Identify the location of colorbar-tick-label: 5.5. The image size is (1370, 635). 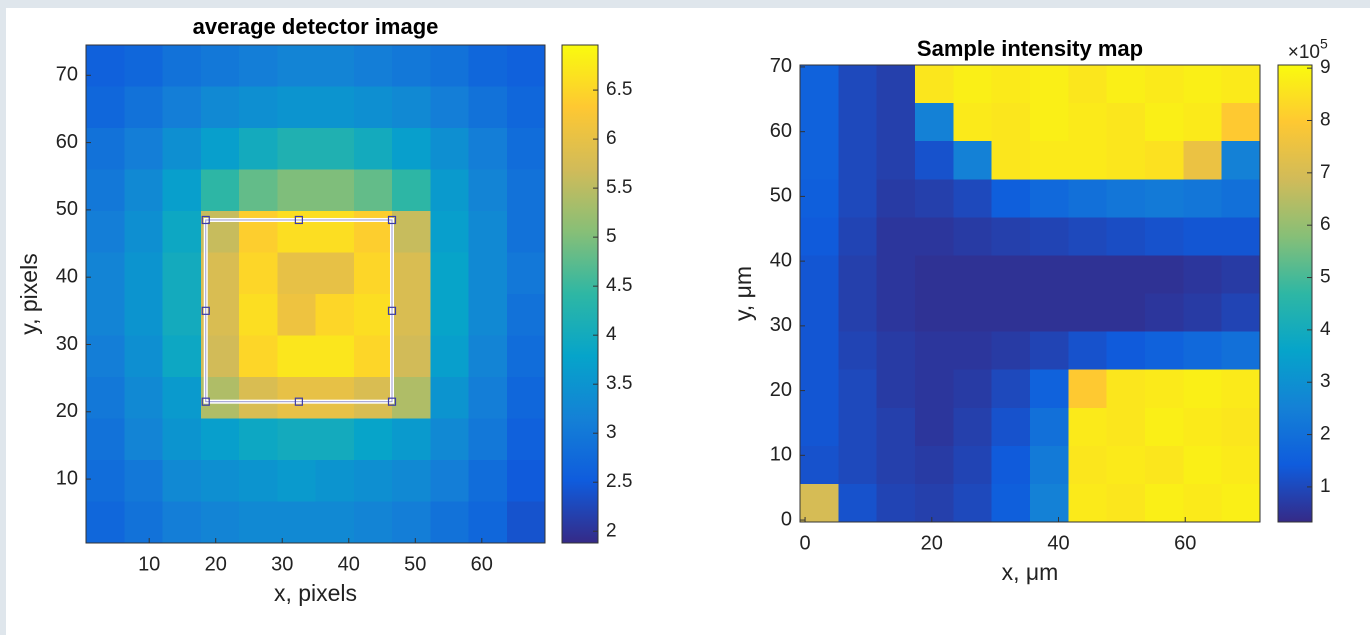
(619, 187).